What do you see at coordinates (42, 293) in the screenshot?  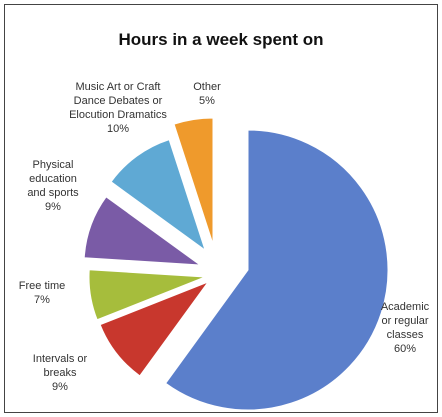 I see `slice-label-2: Free time 7%` at bounding box center [42, 293].